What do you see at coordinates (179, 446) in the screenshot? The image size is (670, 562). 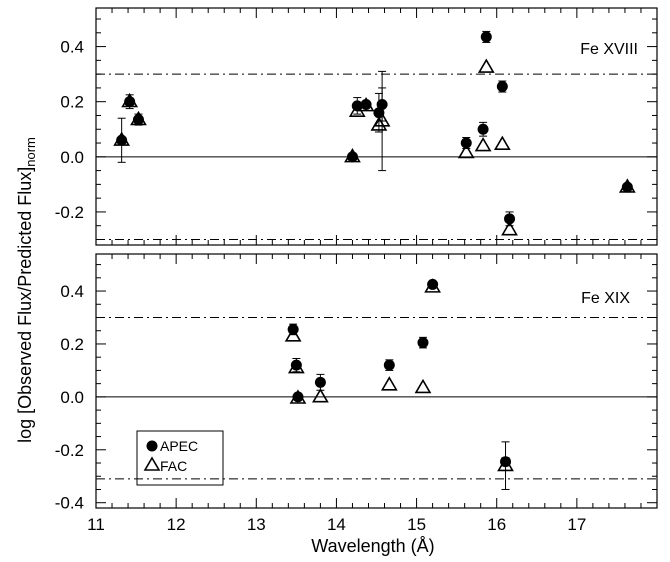 I see `legend-label-apec: APEC` at bounding box center [179, 446].